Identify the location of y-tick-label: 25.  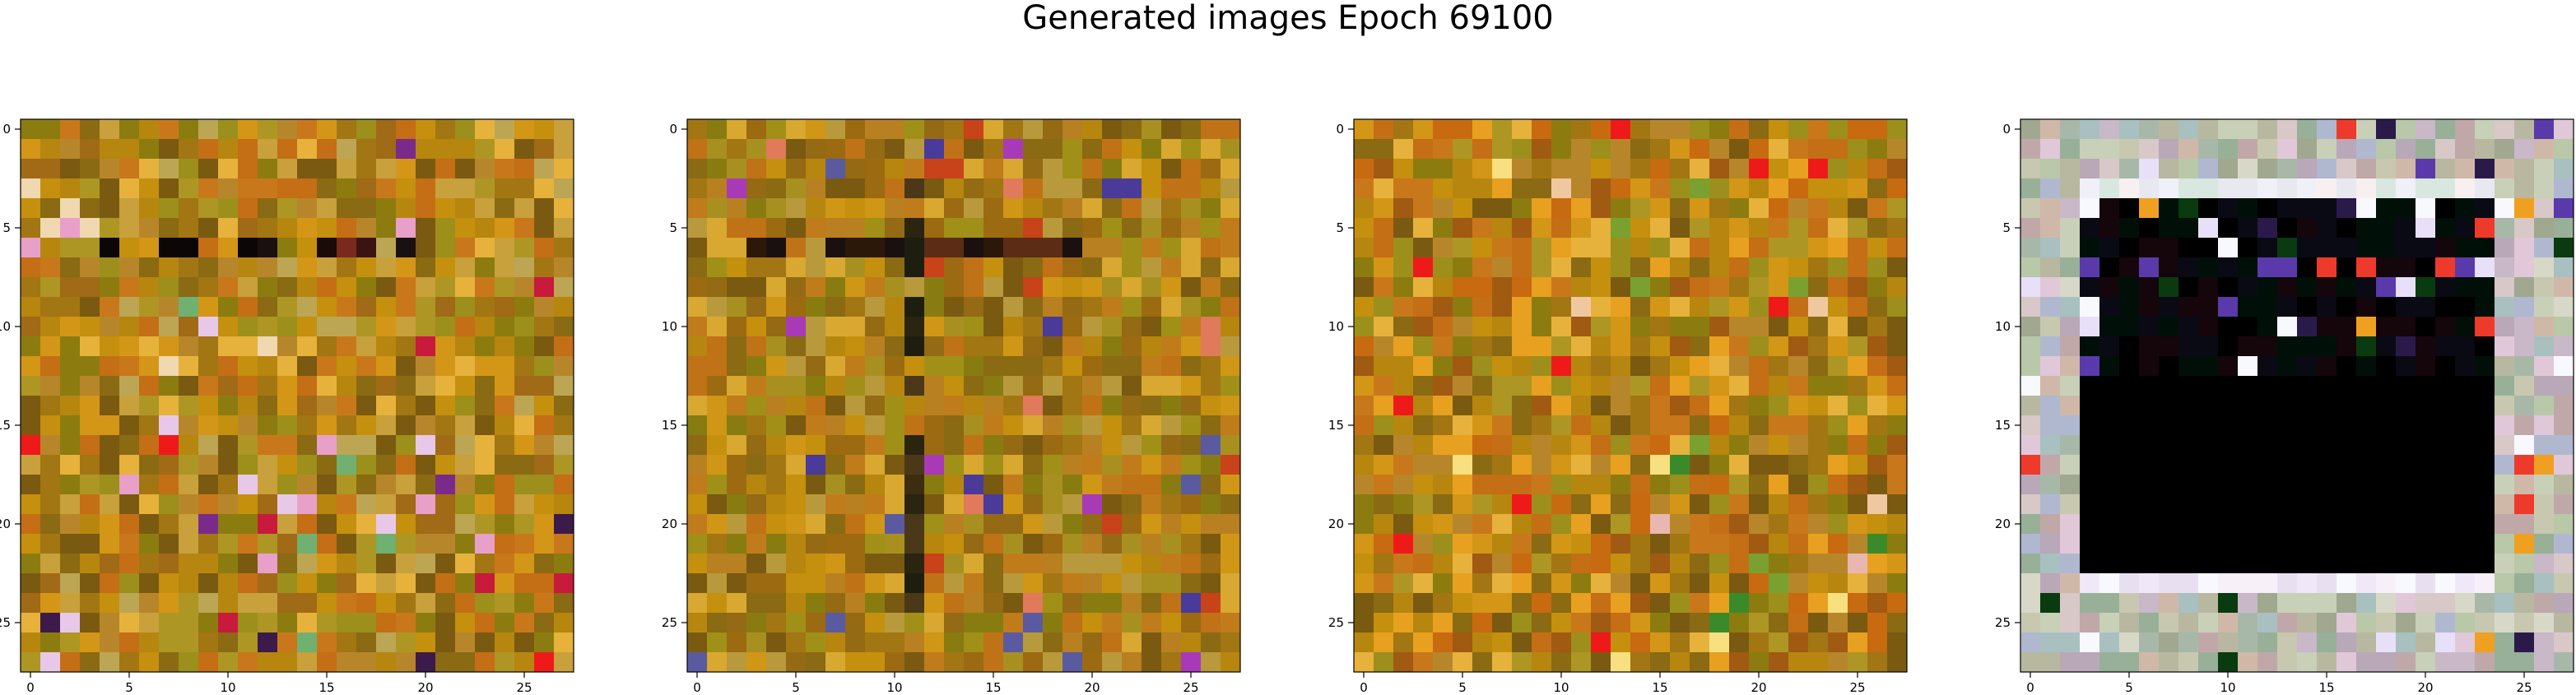
(2003, 622).